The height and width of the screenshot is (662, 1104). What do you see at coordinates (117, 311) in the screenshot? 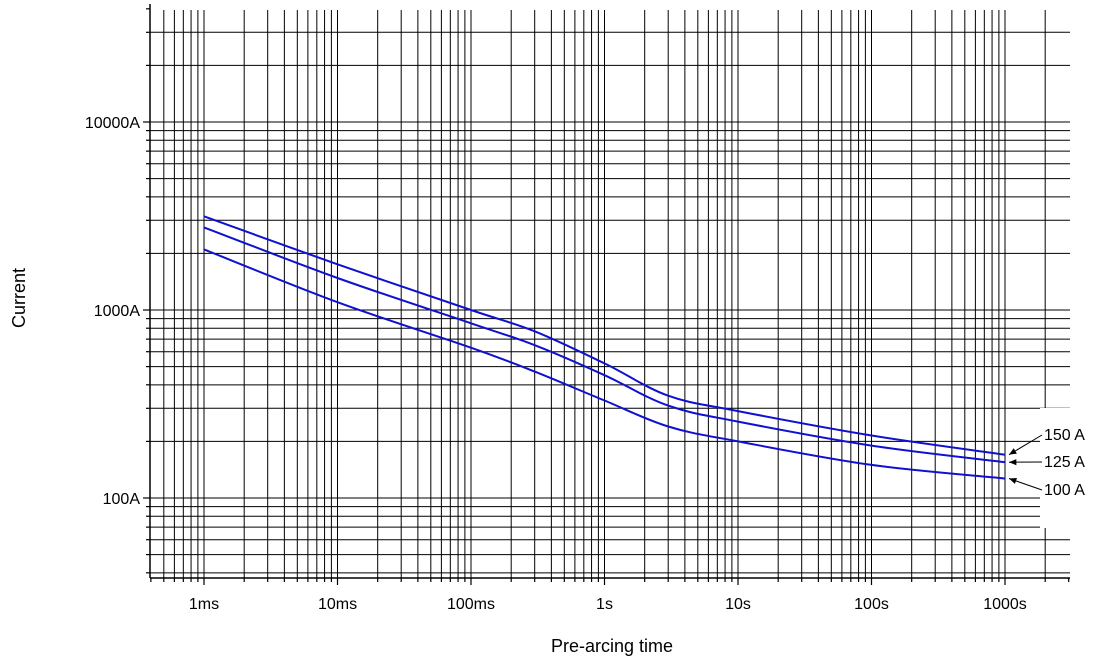
I see `y-tick-label: 1000A` at bounding box center [117, 311].